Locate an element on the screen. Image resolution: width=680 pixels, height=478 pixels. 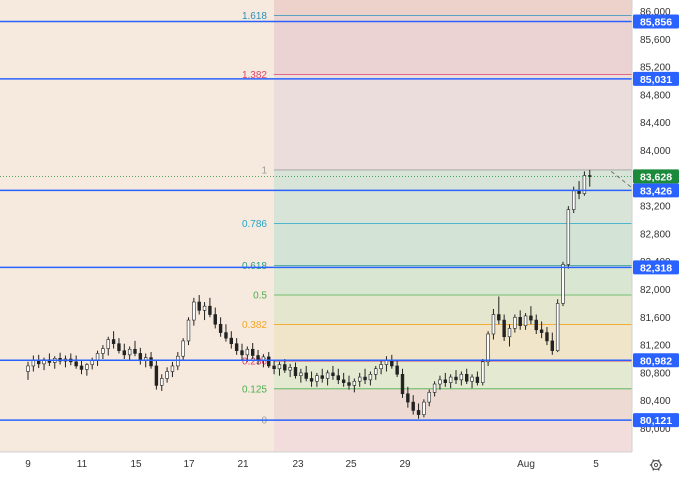
gear-icon-hub is located at coordinates (656, 465).